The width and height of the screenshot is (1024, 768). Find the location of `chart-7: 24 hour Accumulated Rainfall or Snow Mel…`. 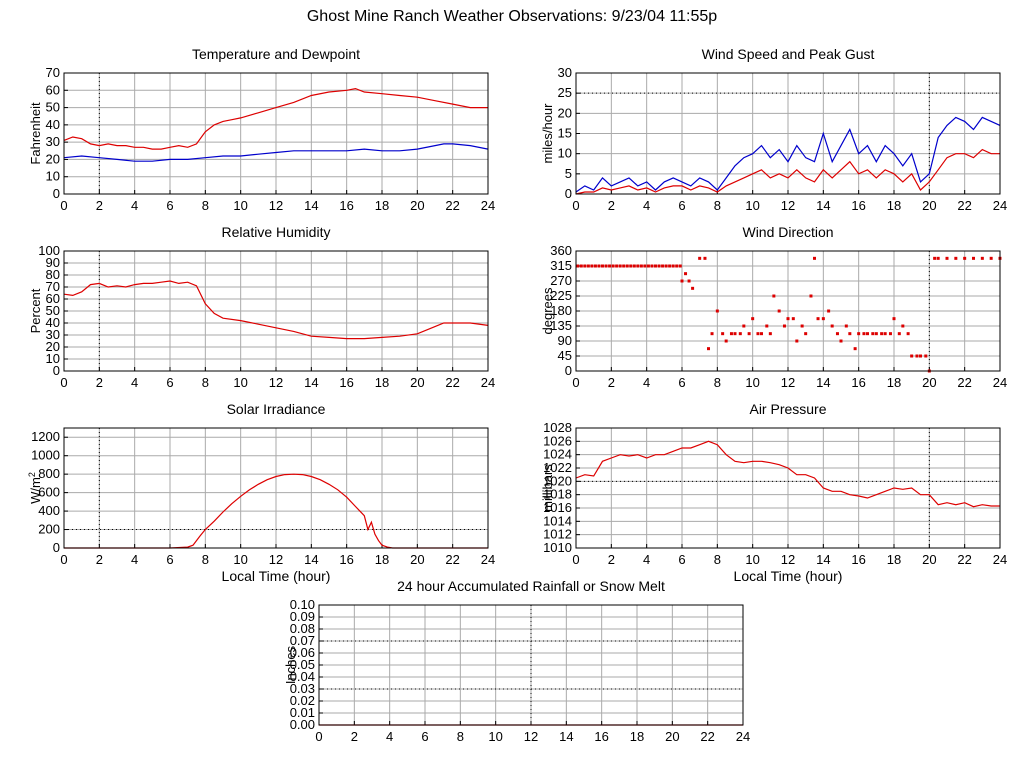

chart-7: 24 hour Accumulated Rainfall or Snow Mel… is located at coordinates (516, 661).